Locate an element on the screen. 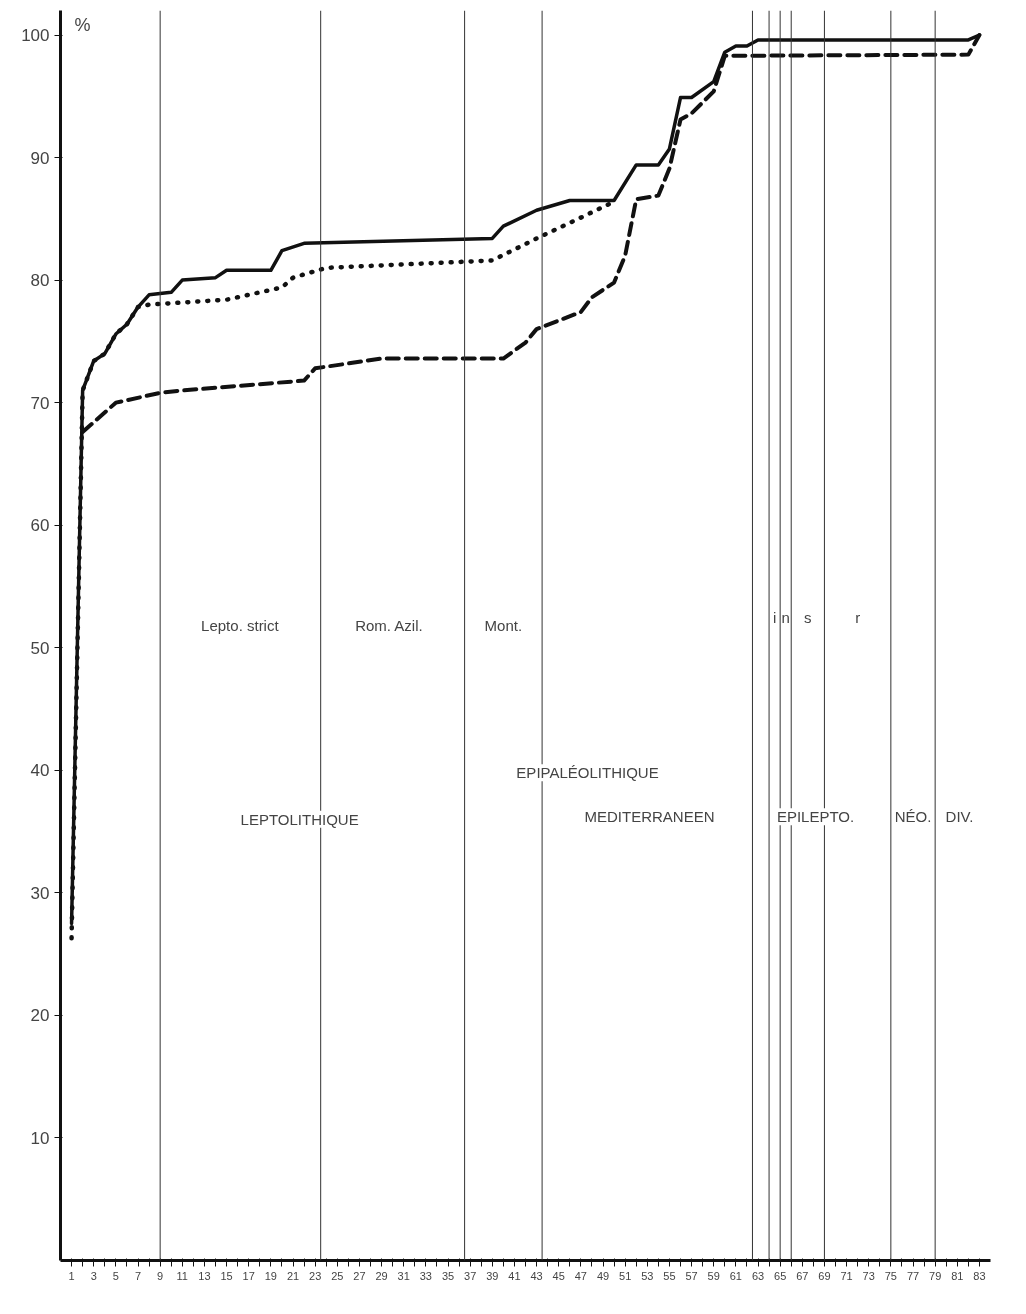 The width and height of the screenshot is (1026, 1314). x-tick-label: 41 is located at coordinates (514, 1275).